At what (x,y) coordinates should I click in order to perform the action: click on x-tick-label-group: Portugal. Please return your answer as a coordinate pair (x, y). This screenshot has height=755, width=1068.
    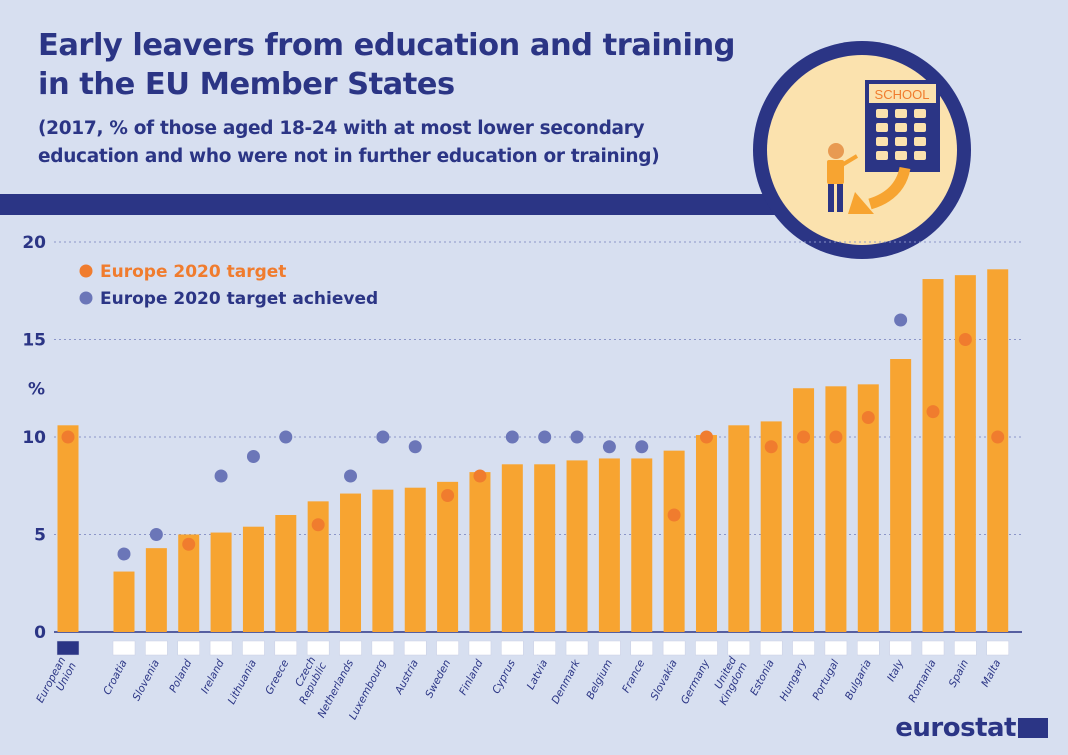
    Looking at the image, I should click on (825, 680).